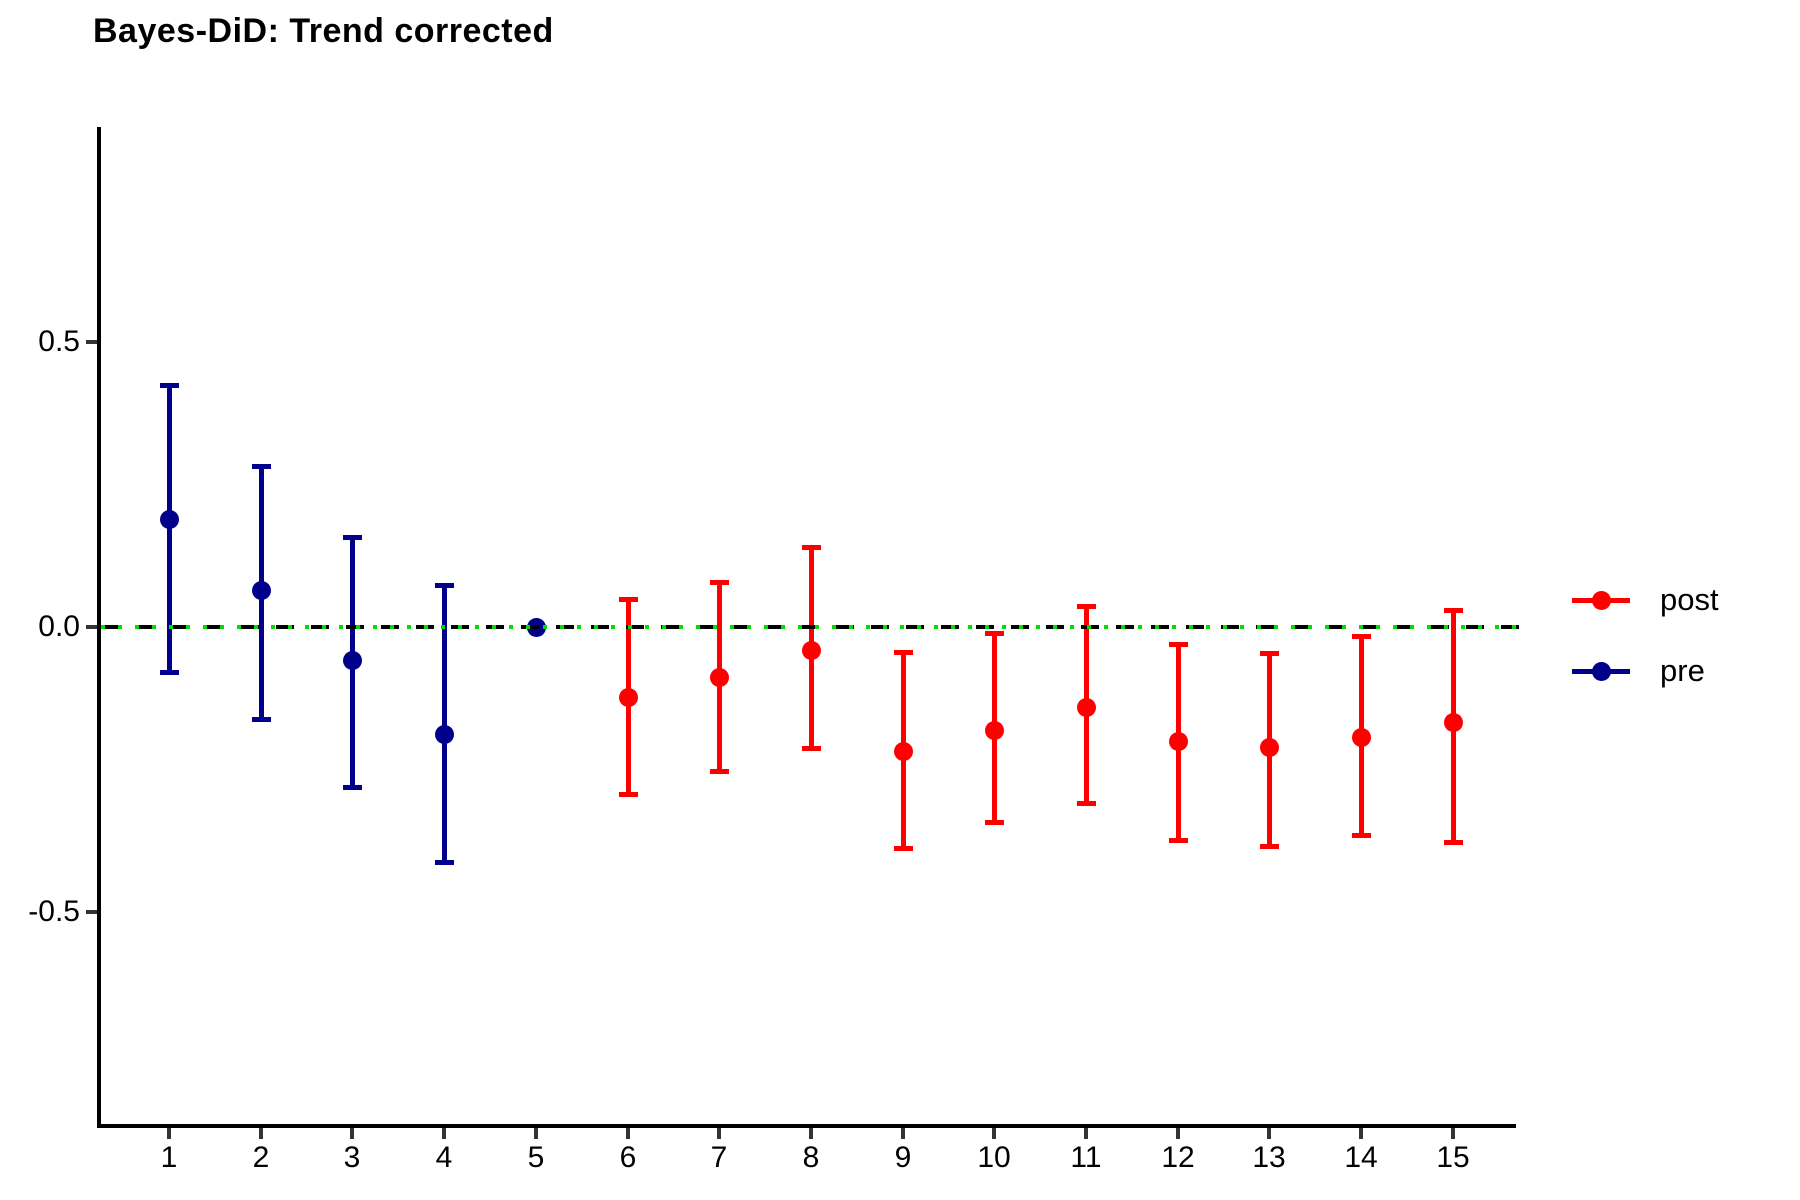 The height and width of the screenshot is (1200, 1800). I want to click on x-axis-line, so click(806, 1126).